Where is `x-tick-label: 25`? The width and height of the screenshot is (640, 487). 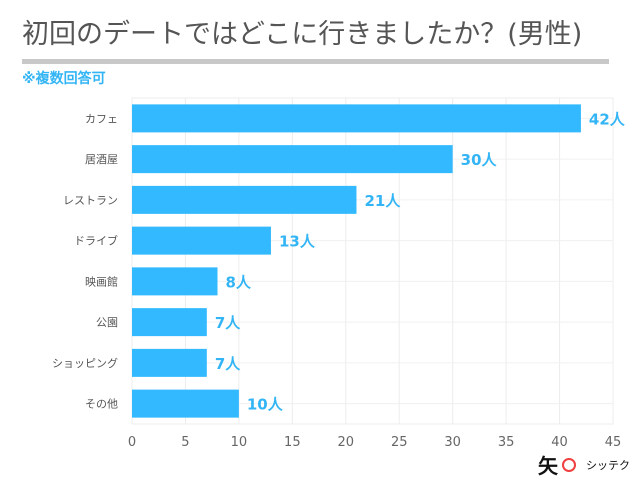 x-tick-label: 25 is located at coordinates (399, 442).